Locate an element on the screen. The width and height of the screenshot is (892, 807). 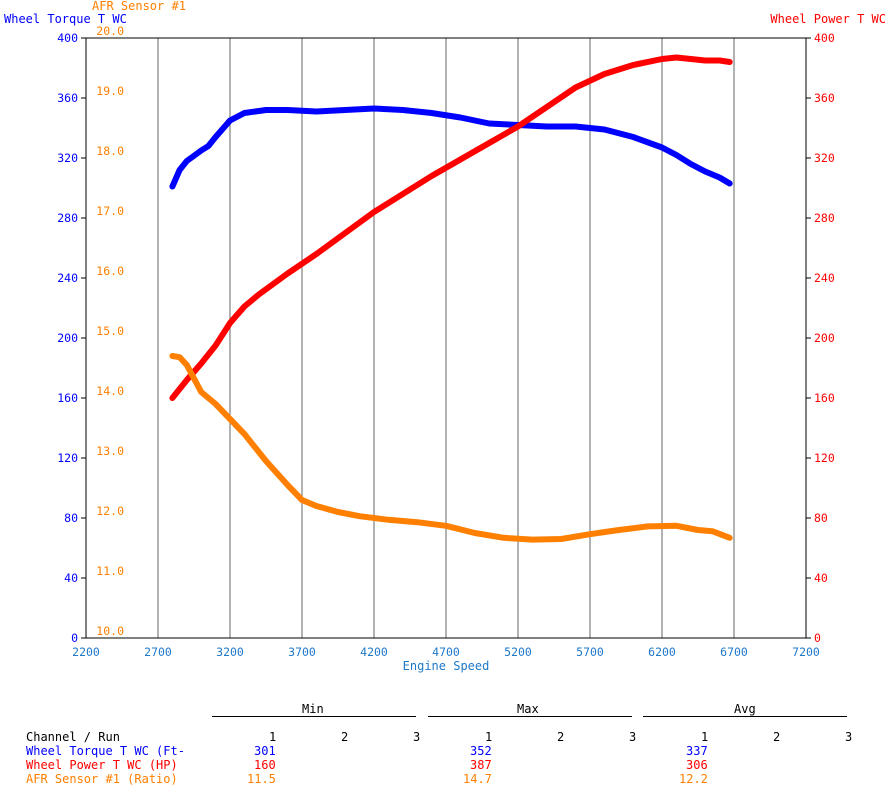
left-tick-label: 80 is located at coordinates (71, 518).